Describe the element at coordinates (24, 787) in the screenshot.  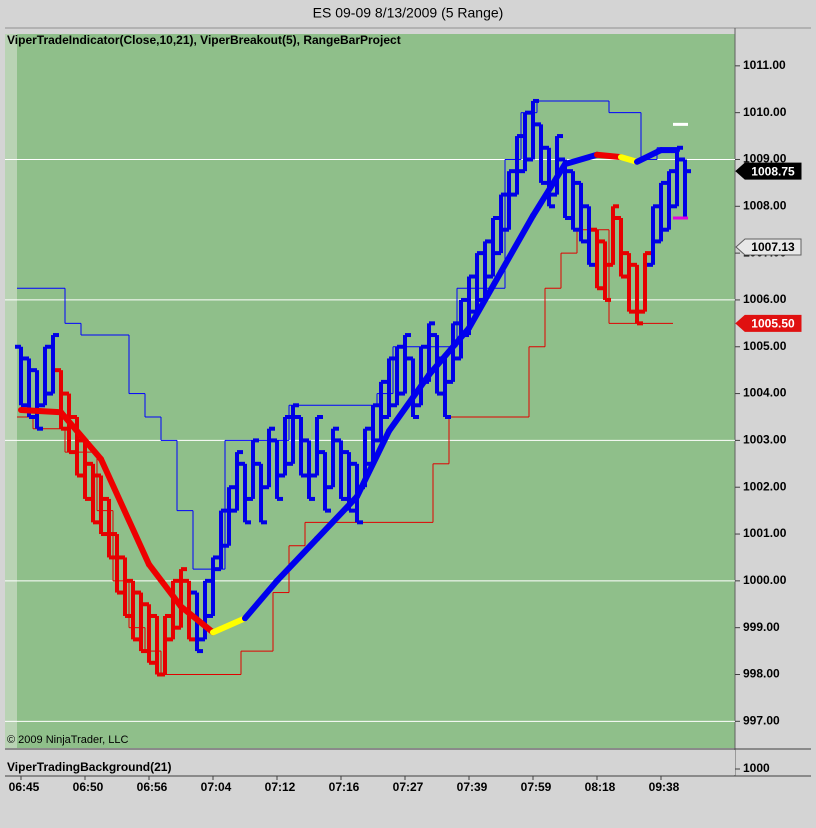
I see `x-tick-label: 06:45` at that location.